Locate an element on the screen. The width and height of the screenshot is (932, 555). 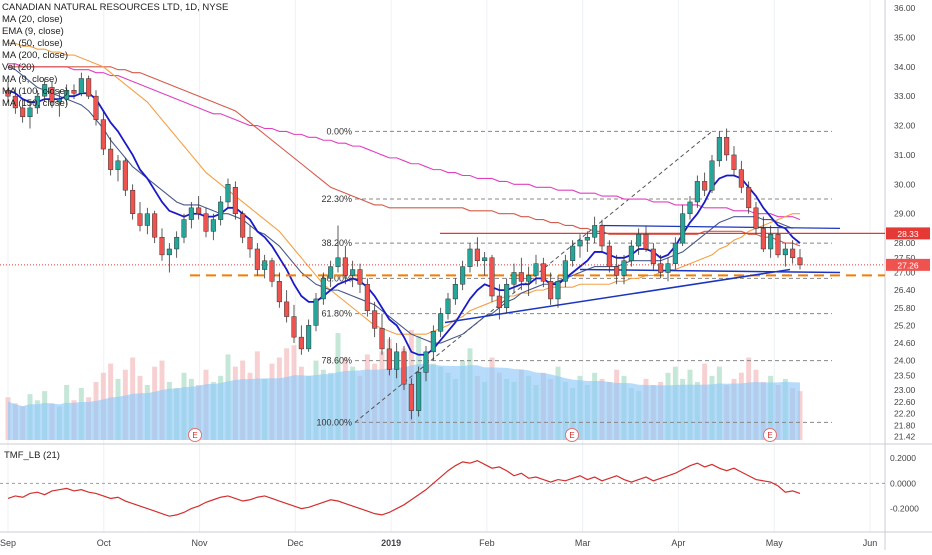
price-tick-label: 24.00 is located at coordinates (905, 361).